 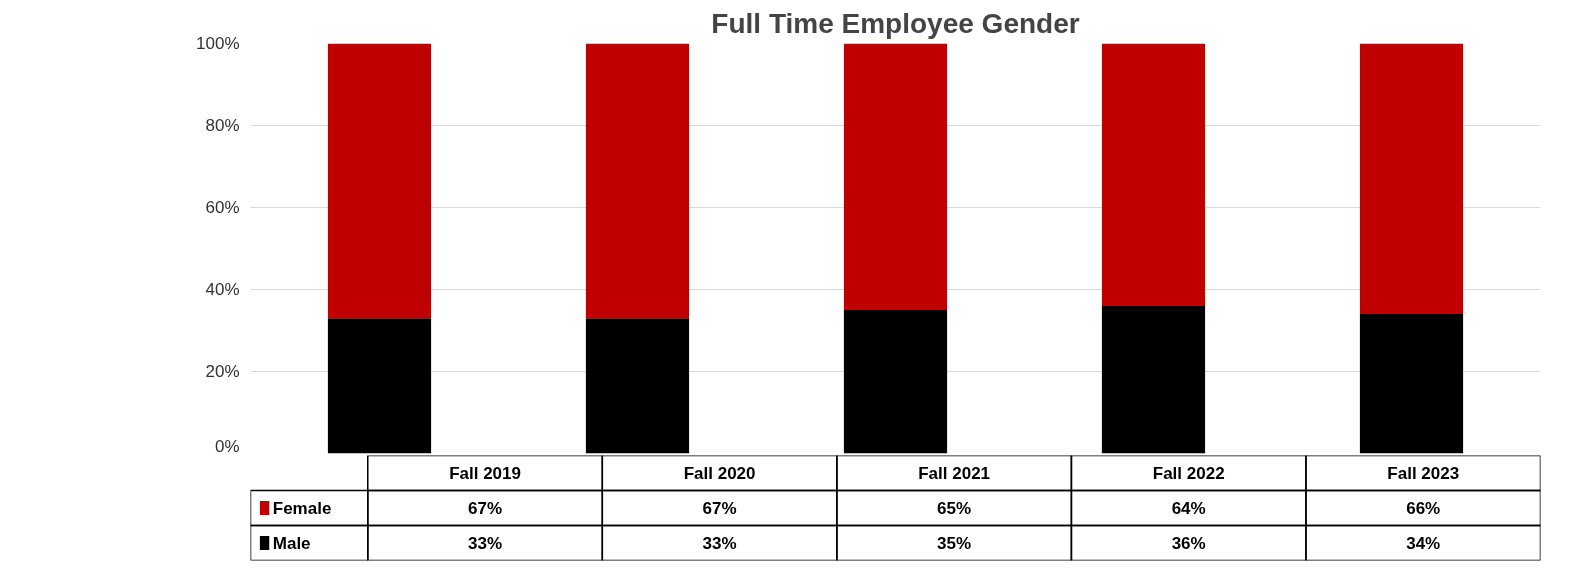 What do you see at coordinates (1423, 508) in the screenshot?
I see `data-label: 66%` at bounding box center [1423, 508].